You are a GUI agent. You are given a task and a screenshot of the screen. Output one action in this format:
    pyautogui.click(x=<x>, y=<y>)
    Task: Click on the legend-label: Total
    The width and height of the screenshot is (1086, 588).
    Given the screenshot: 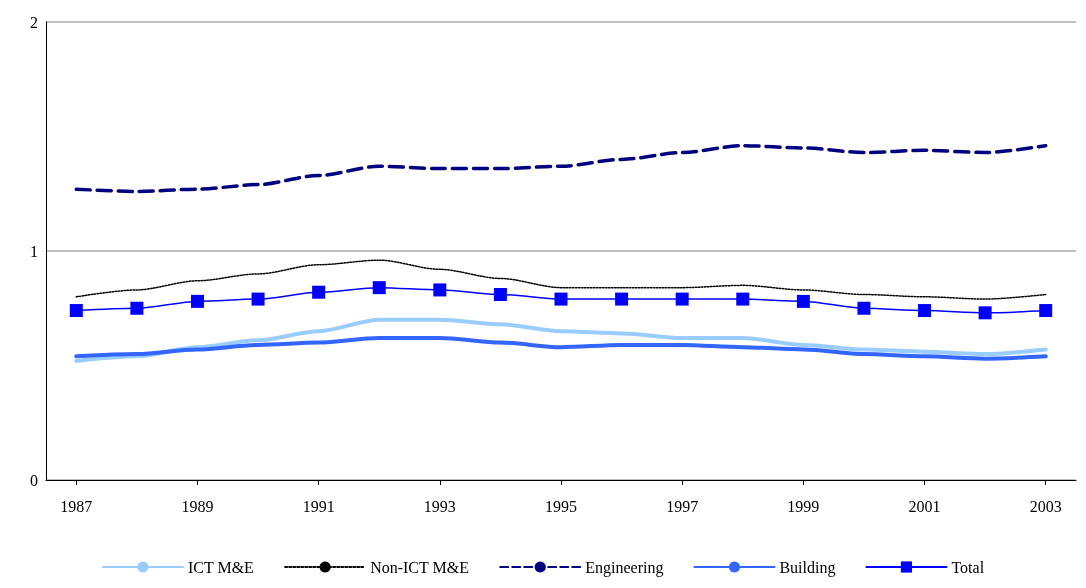 What is the action you would take?
    pyautogui.click(x=968, y=567)
    